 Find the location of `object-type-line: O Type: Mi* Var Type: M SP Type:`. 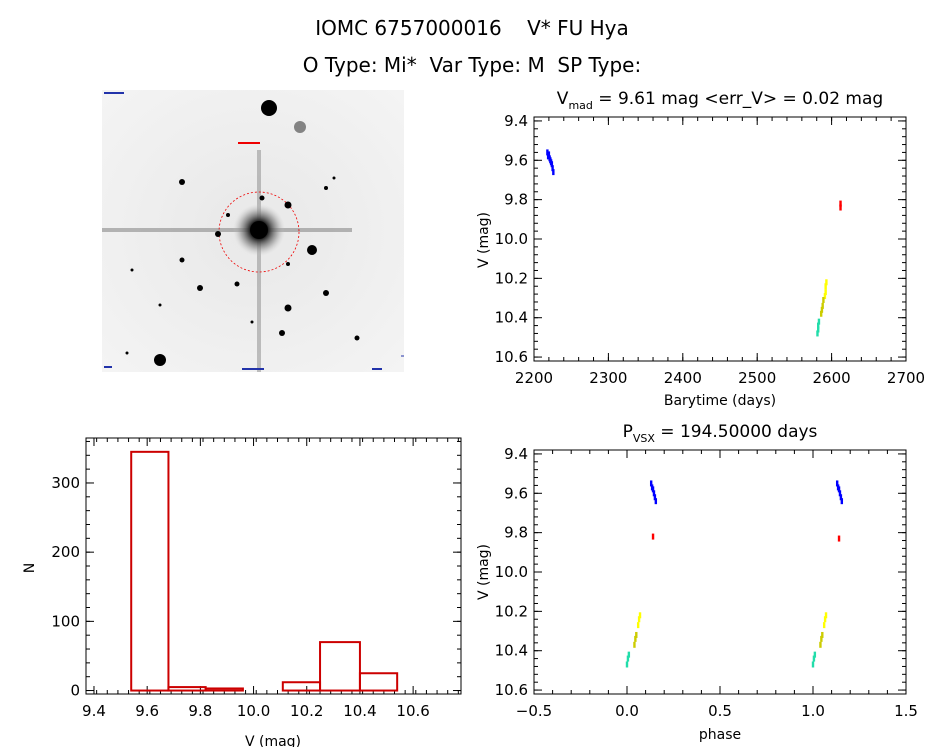

object-type-line: O Type: Mi* Var Type: M SP Type: is located at coordinates (472, 65).